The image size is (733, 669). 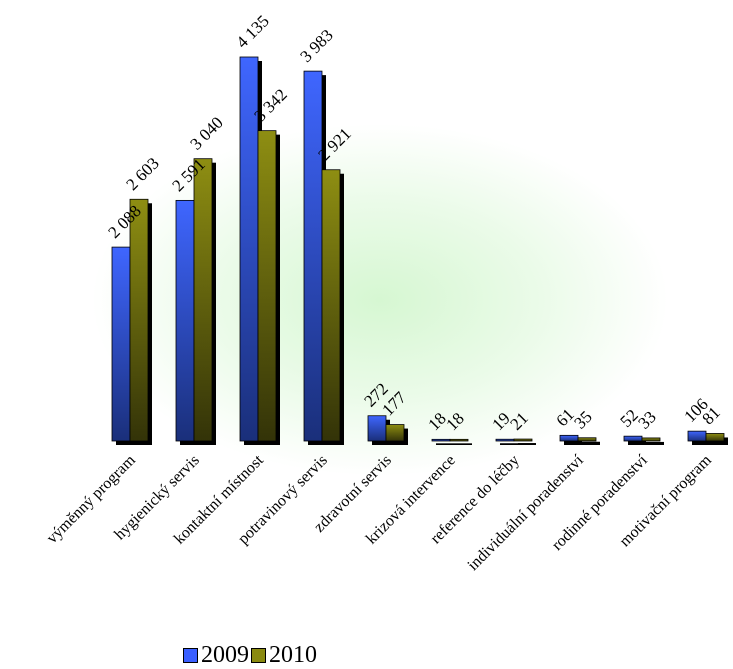 I want to click on value-label-2010-1: 3 040, so click(x=206, y=133).